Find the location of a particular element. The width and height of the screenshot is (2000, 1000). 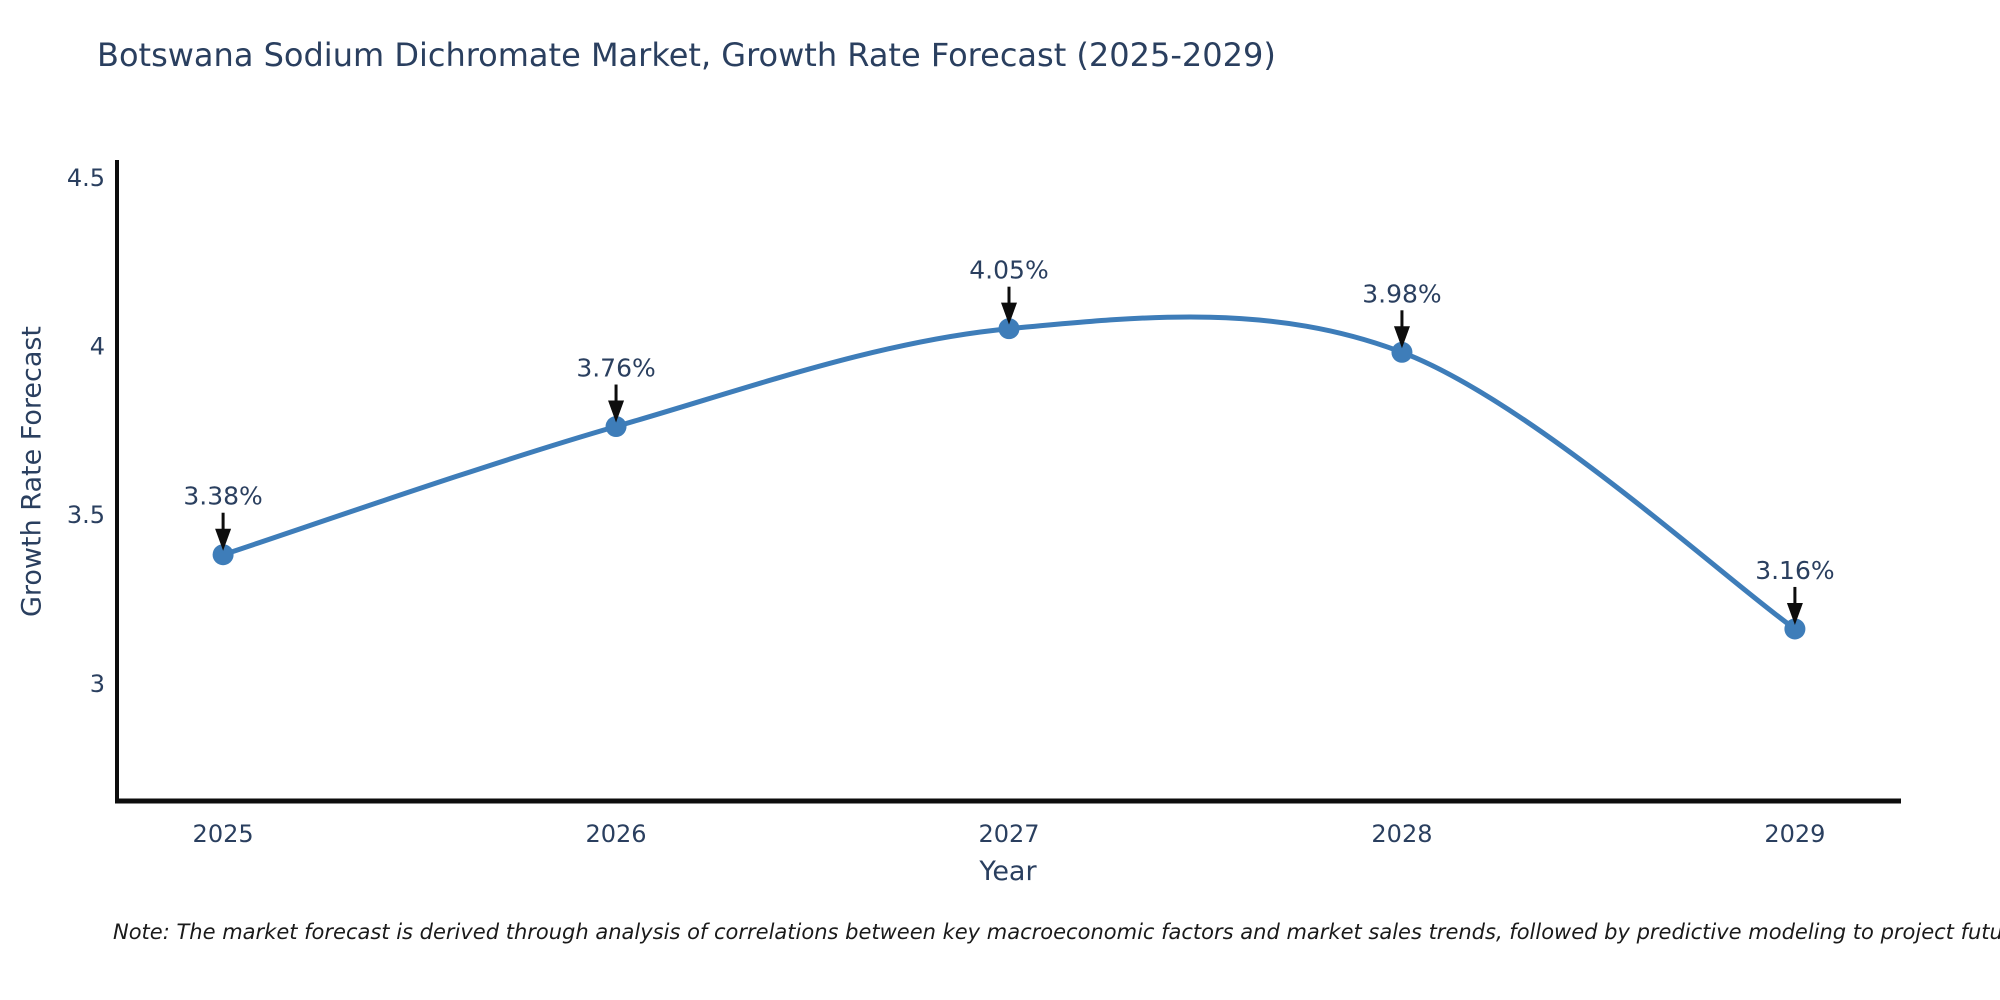

x-axis-title: Year is located at coordinates (1008, 871).